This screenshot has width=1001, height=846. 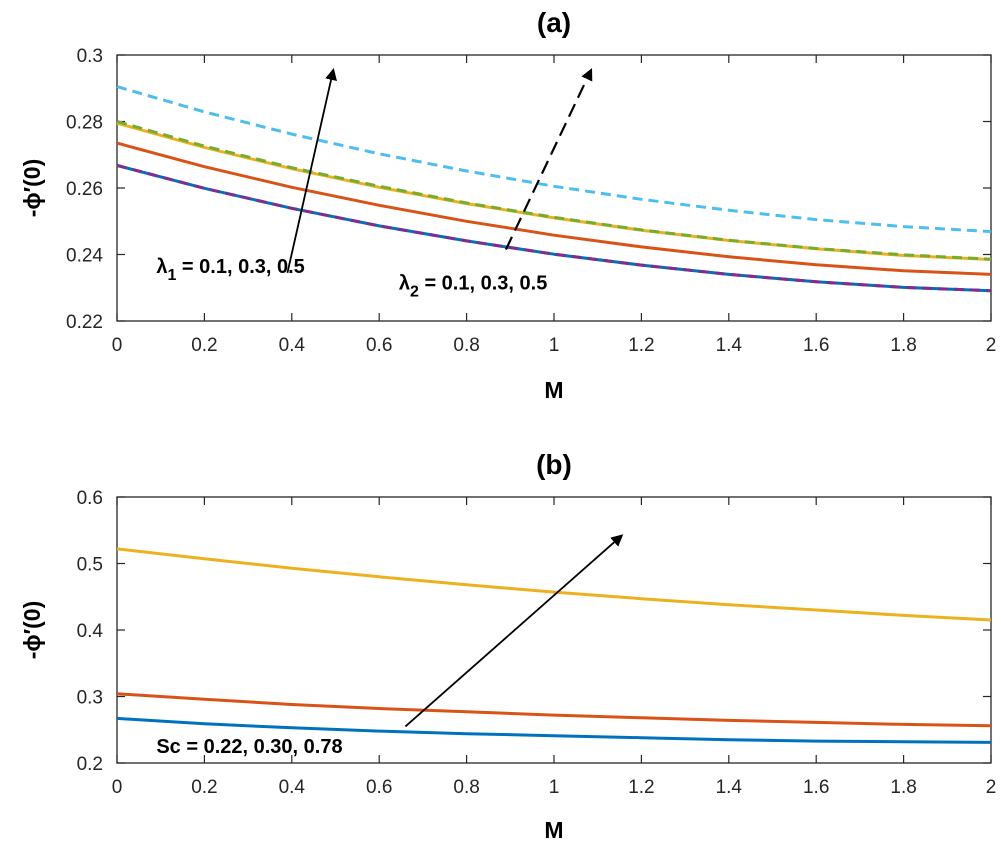 What do you see at coordinates (554, 22) in the screenshot?
I see `chart-title: (a)` at bounding box center [554, 22].